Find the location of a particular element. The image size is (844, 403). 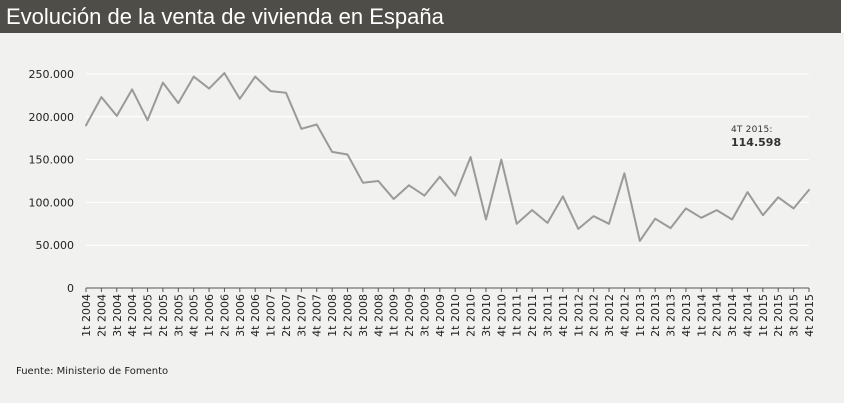

x-tick-label: 2t 2014 is located at coordinates (717, 315).